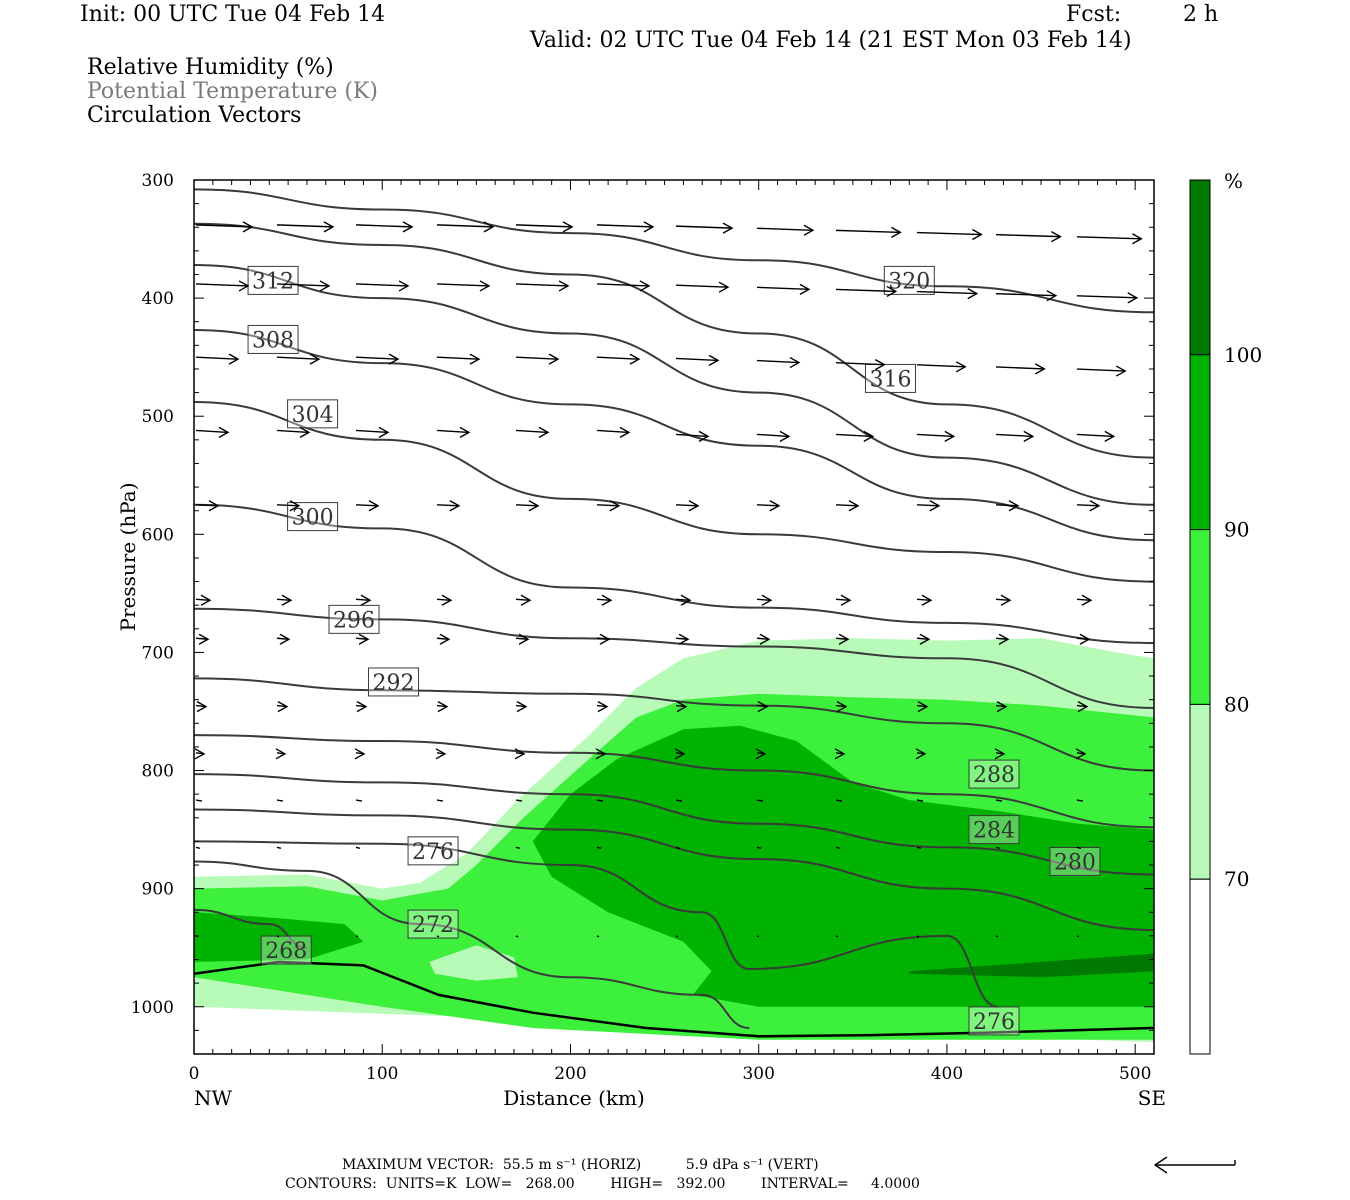 The width and height of the screenshot is (1350, 1200). I want to click on label-text: 284, so click(994, 831).